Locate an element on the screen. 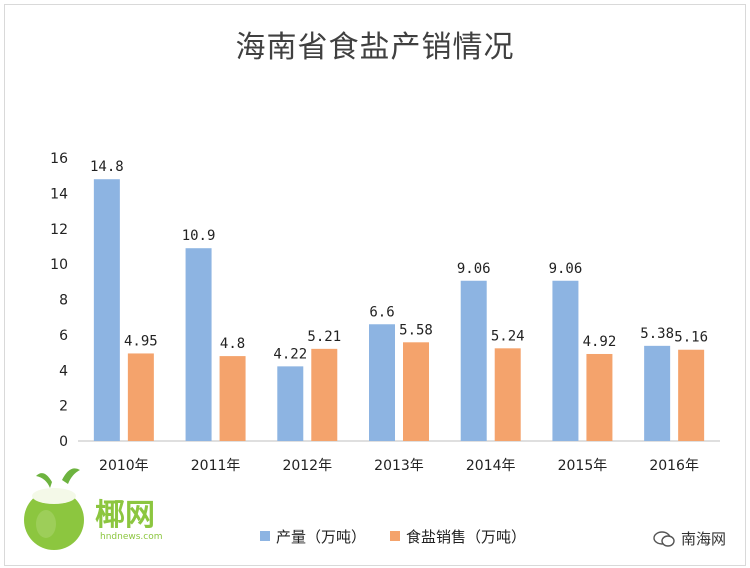 The height and width of the screenshot is (568, 750). legend-label-sales: 食盐销售（万吨） is located at coordinates (466, 536).